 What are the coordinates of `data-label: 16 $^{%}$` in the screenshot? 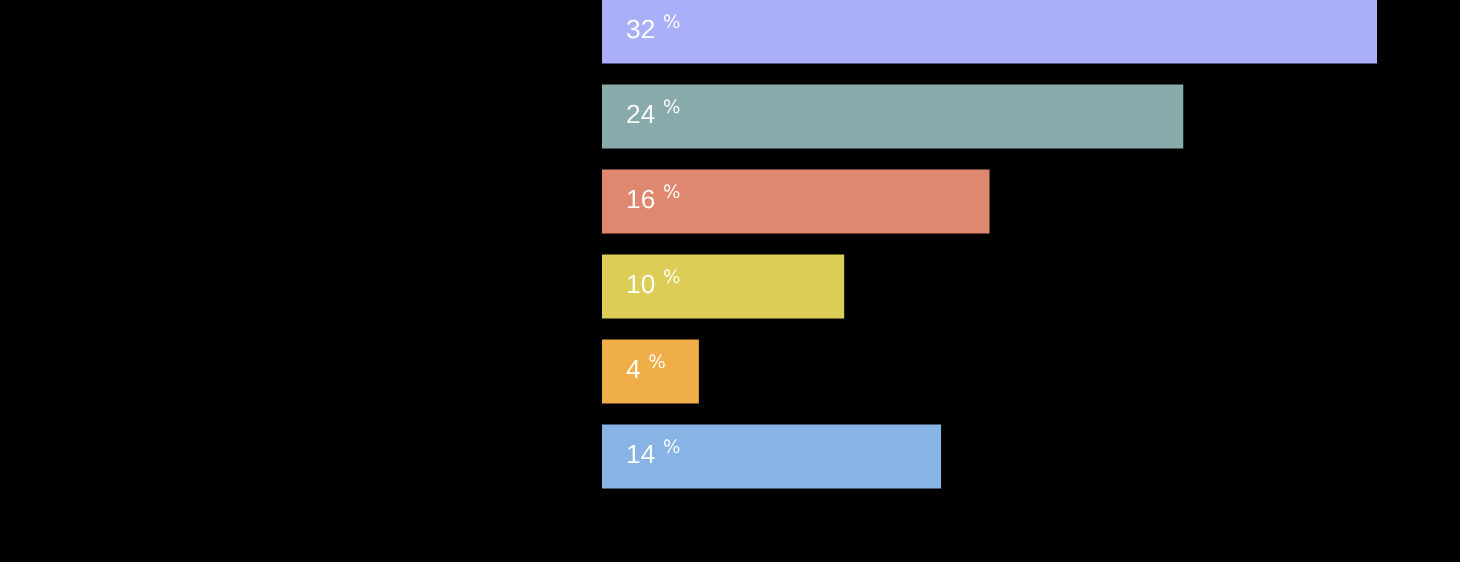 It's located at (654, 196).